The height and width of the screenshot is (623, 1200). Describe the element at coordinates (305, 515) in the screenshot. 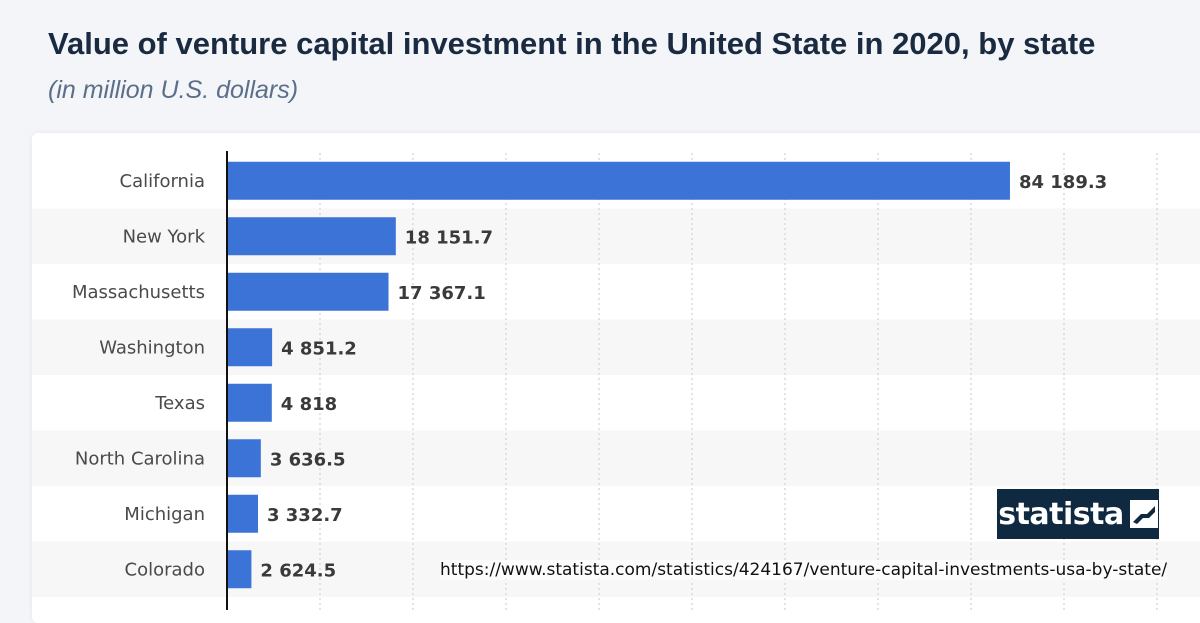

I see `value-label: 3 332.7` at that location.